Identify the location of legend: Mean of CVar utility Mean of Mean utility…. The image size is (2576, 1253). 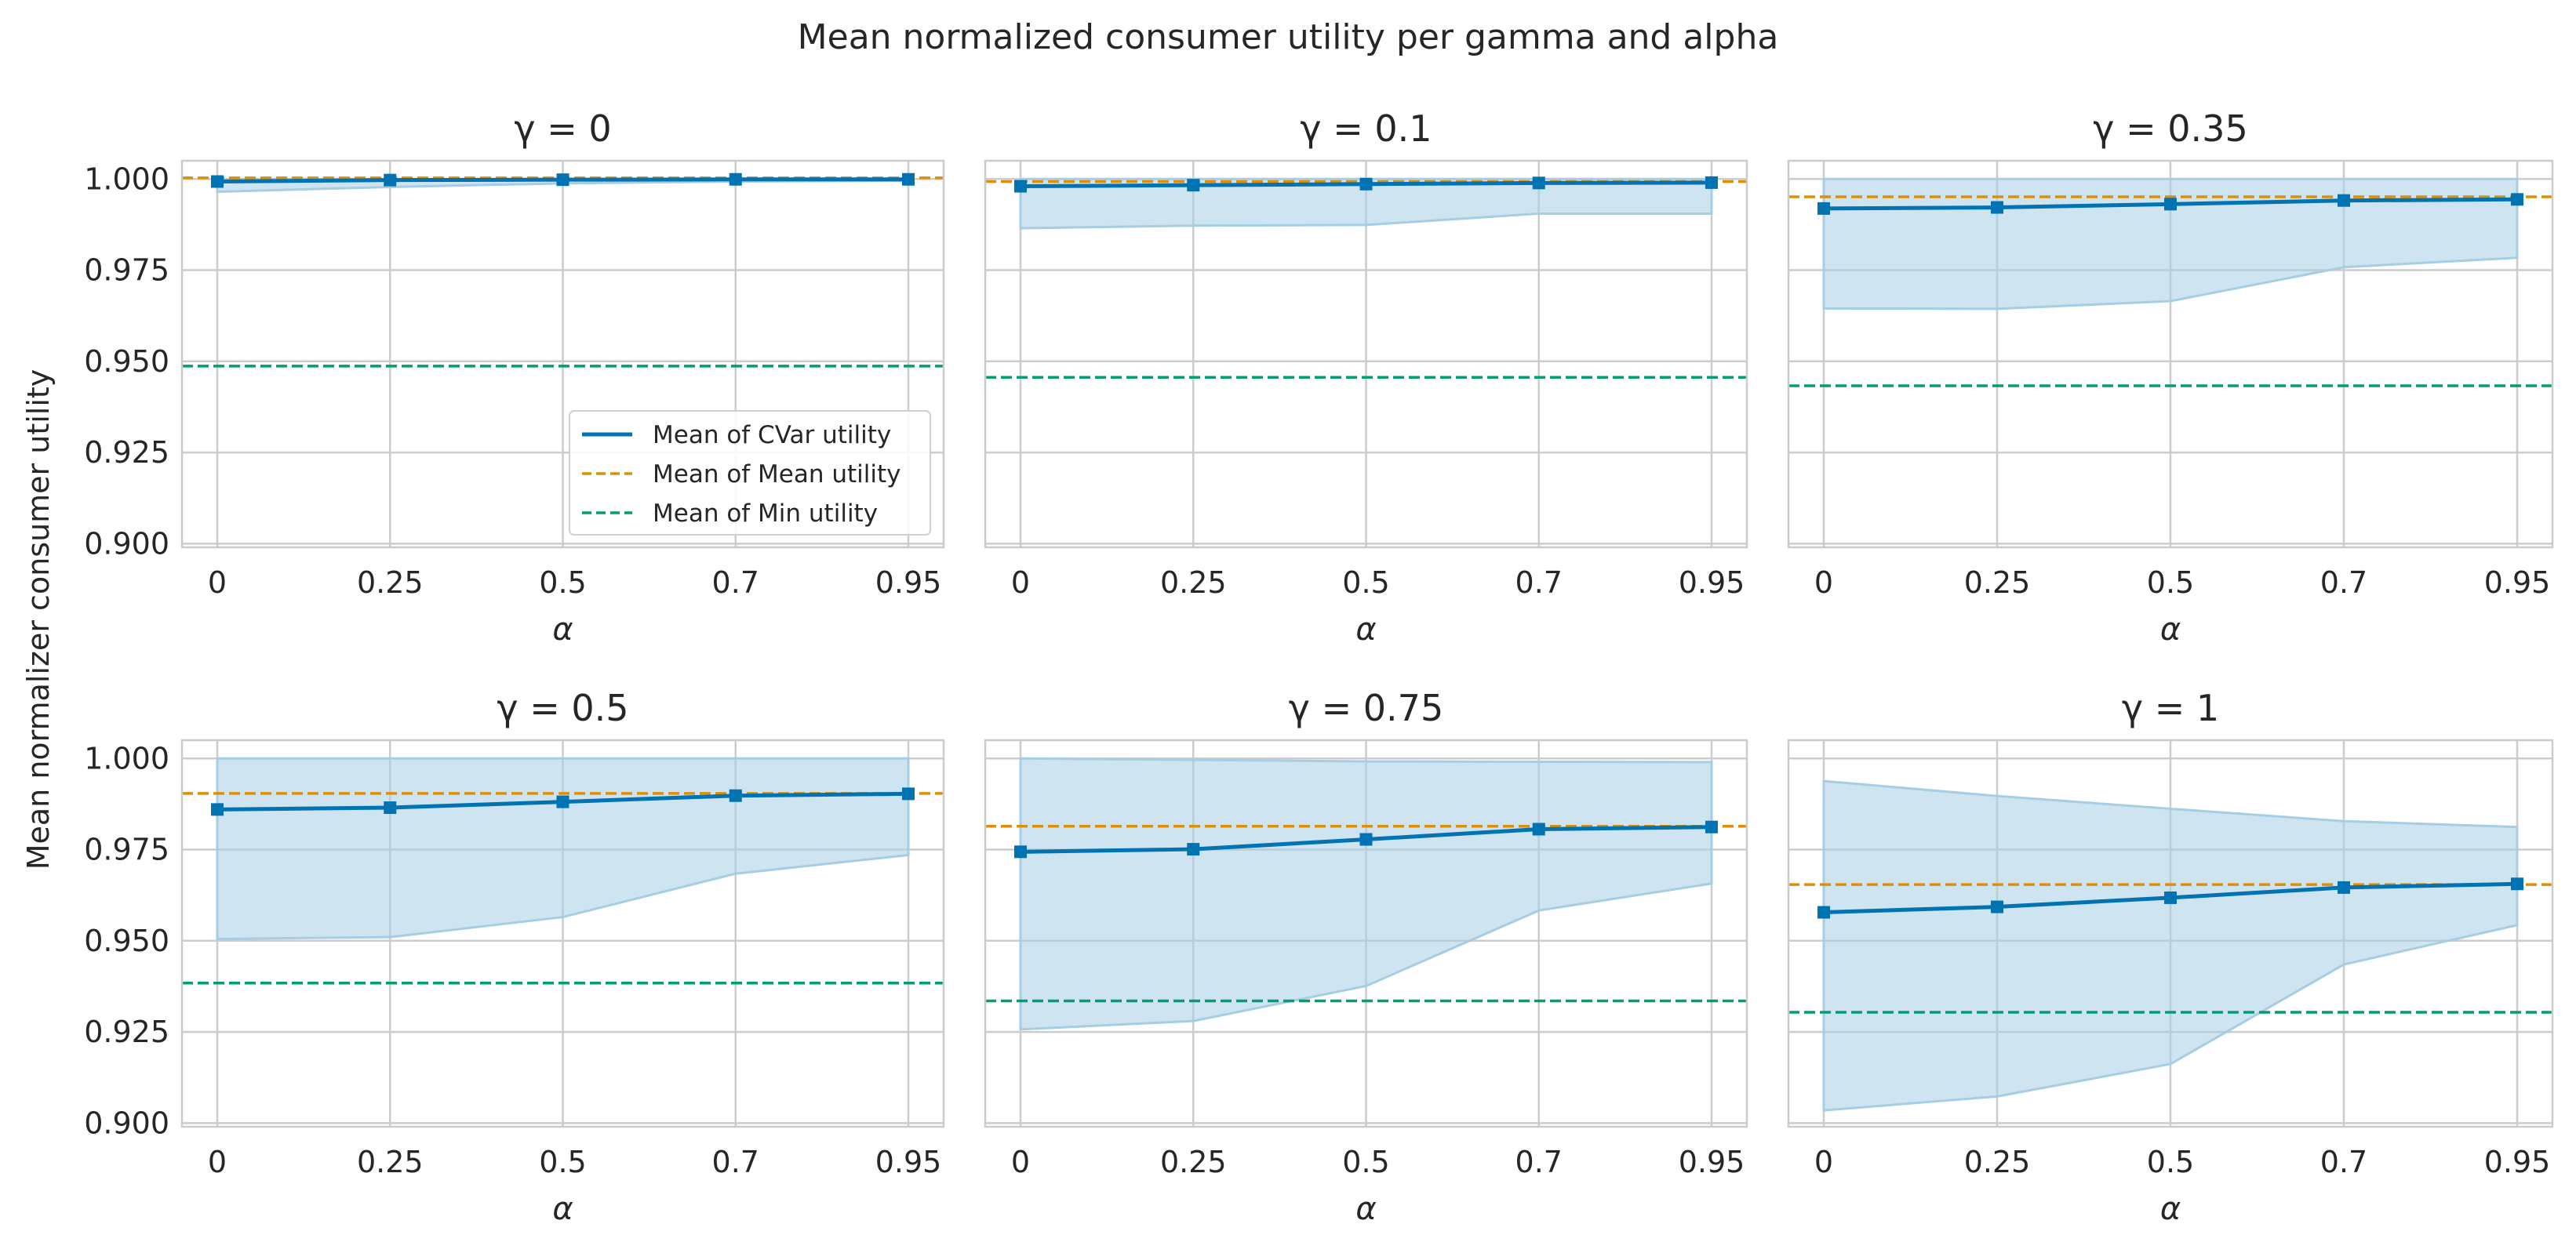
(750, 473).